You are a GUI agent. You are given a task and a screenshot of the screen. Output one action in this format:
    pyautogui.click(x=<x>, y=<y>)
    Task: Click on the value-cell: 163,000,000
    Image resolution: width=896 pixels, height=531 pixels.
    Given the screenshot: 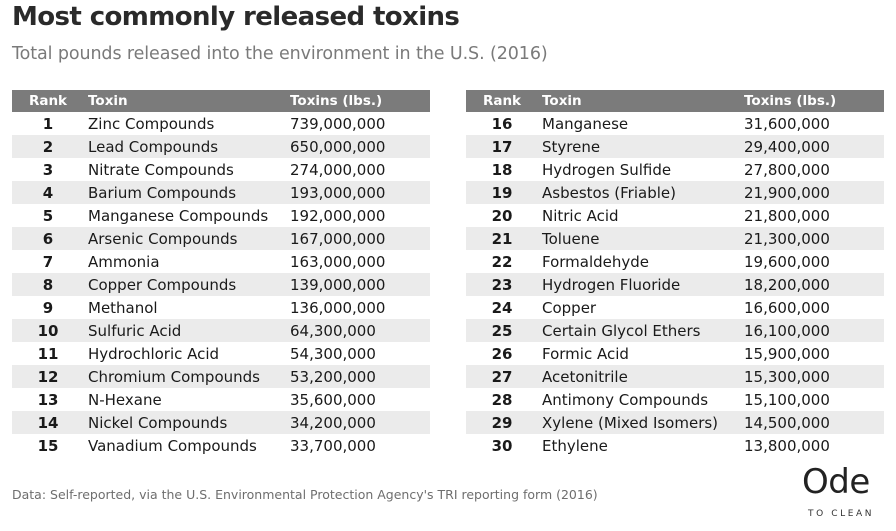 What is the action you would take?
    pyautogui.click(x=338, y=262)
    